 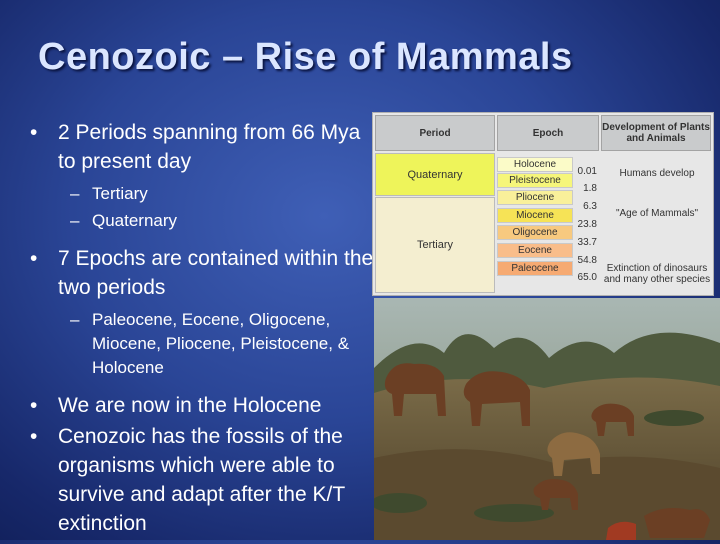 I want to click on epoch-holocene: Holocene, so click(x=535, y=164).